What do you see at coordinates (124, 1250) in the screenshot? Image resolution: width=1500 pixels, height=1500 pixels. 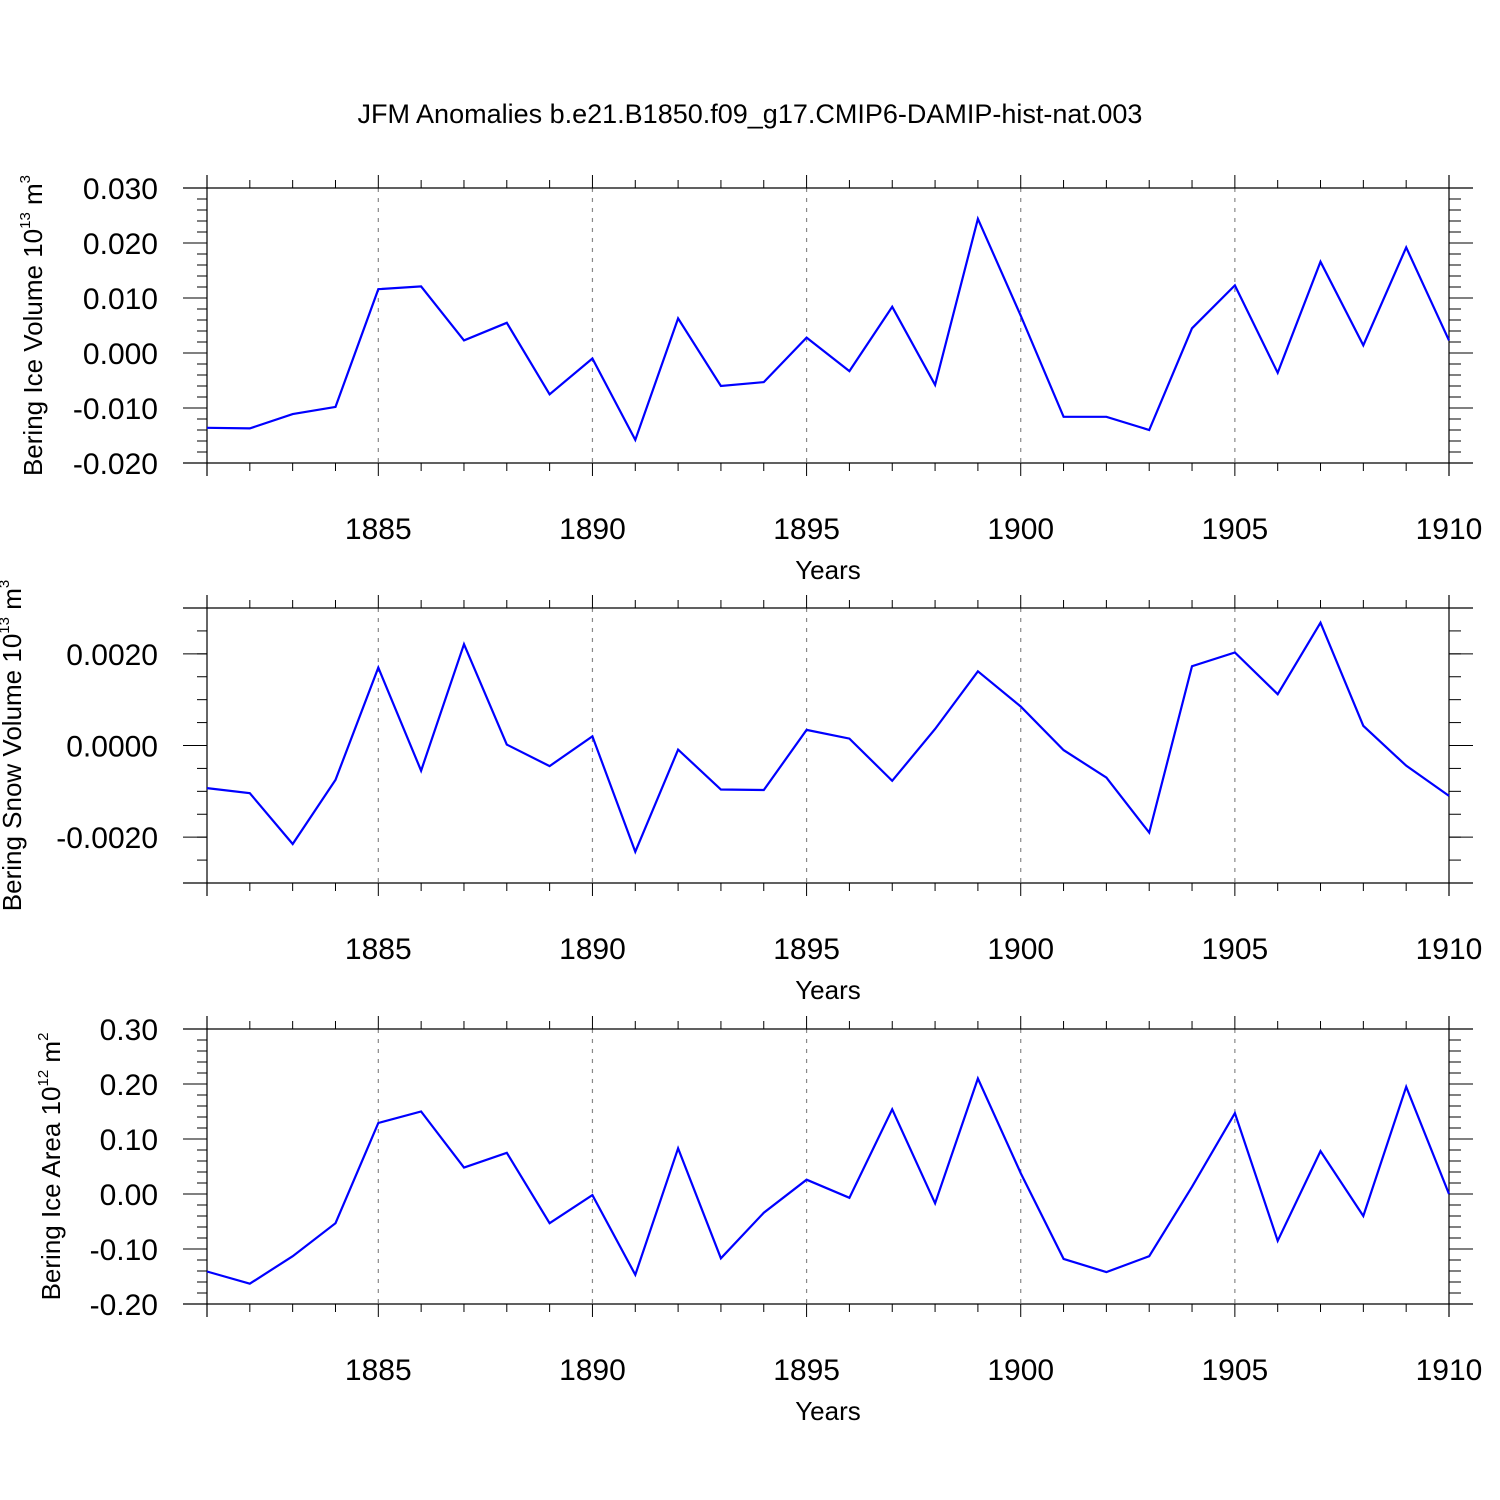 I see `y-tick-label: -0.10` at bounding box center [124, 1250].